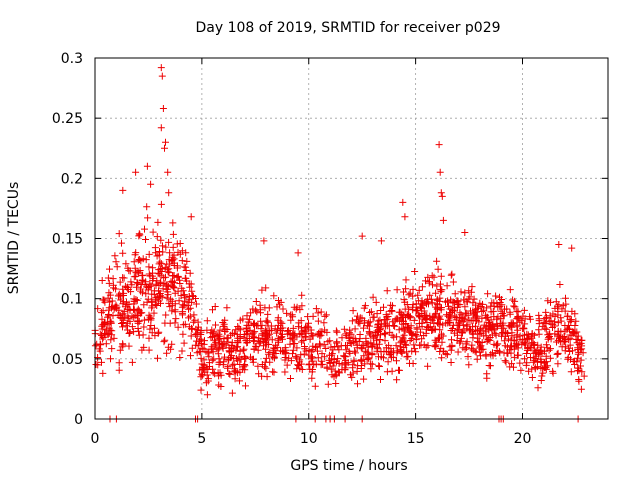 This screenshot has width=640, height=480. Describe the element at coordinates (201, 439) in the screenshot. I see `x-tick-label: 5` at that location.